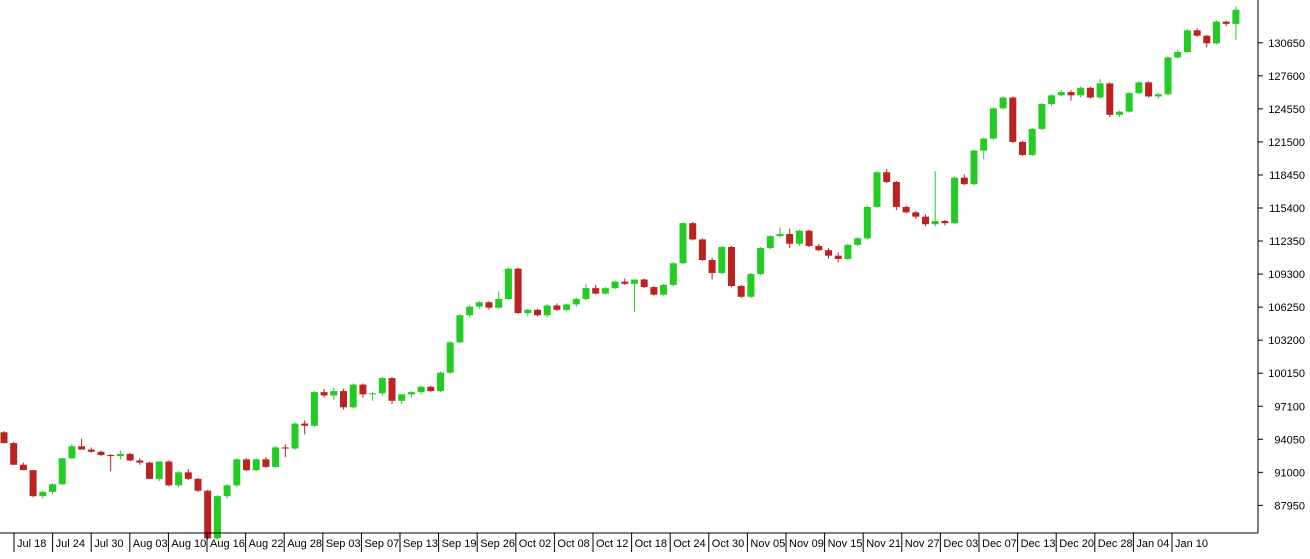 This screenshot has width=1310, height=559. Describe the element at coordinates (1289, 473) in the screenshot. I see `y-tick-label: 91000` at that location.